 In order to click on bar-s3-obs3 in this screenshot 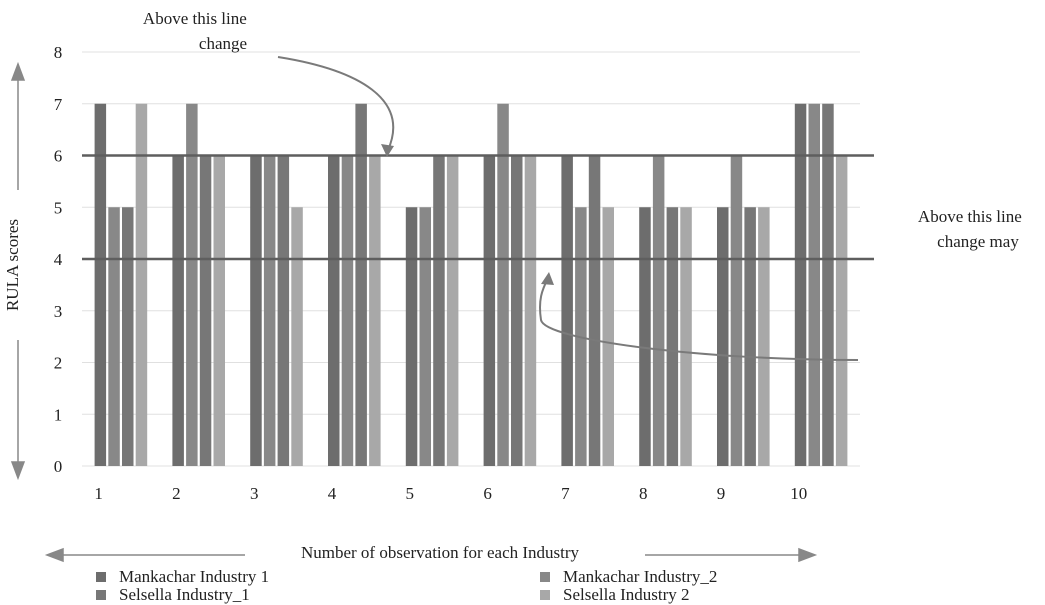, I will do `click(283, 310)`.